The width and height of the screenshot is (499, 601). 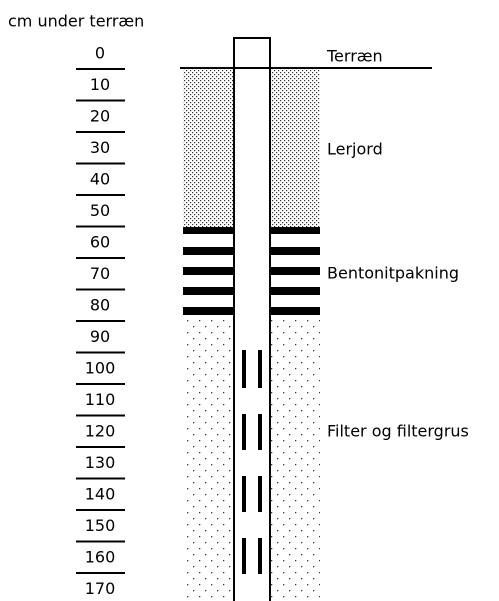 I want to click on depth-label: 170, so click(x=100, y=588).